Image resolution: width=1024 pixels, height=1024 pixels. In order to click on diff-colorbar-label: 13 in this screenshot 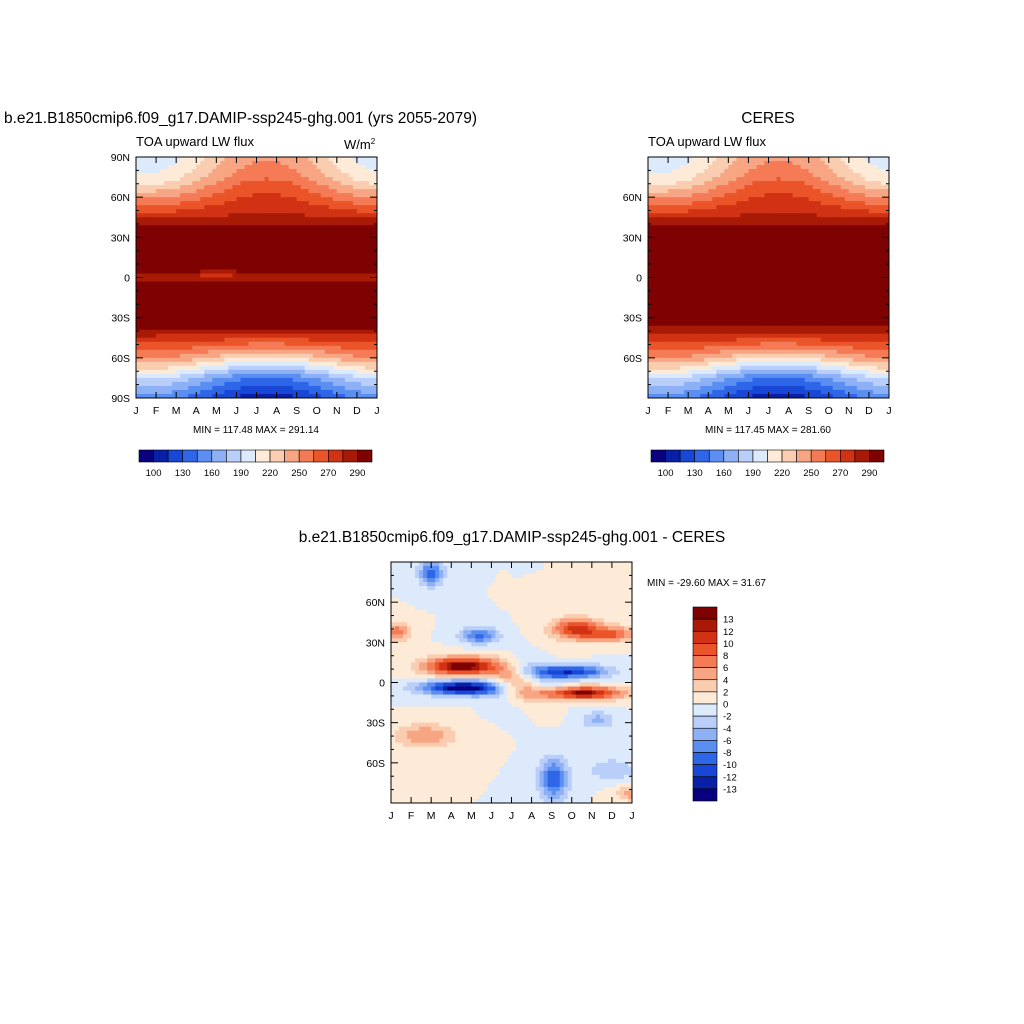, I will do `click(728, 620)`.